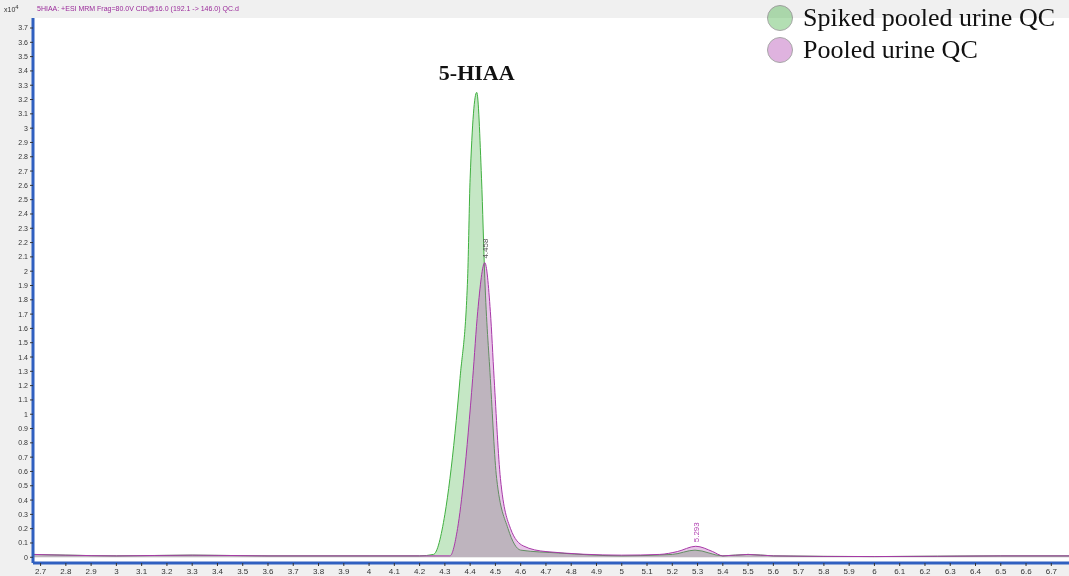 The height and width of the screenshot is (576, 1069). What do you see at coordinates (925, 571) in the screenshot?
I see `x-tick-label: 6.2` at bounding box center [925, 571].